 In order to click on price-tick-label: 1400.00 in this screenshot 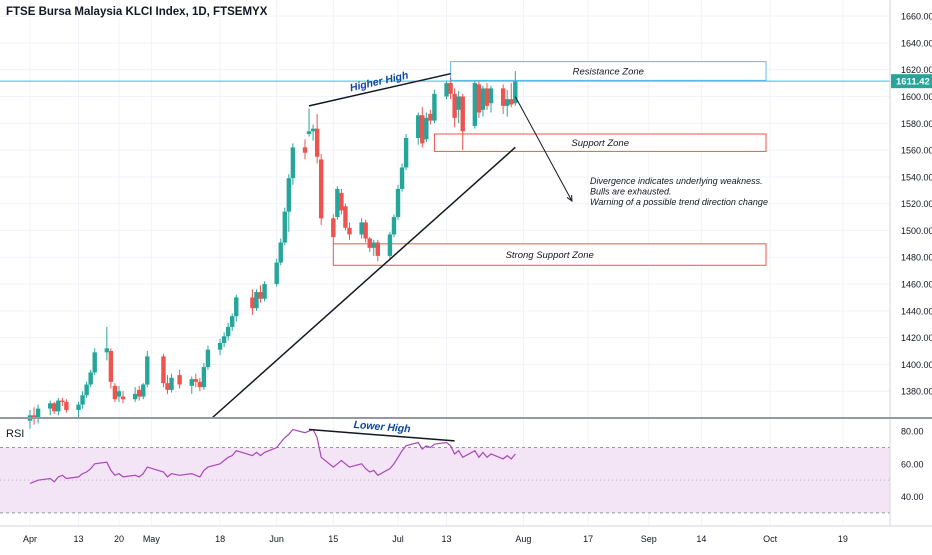, I will do `click(916, 365)`.